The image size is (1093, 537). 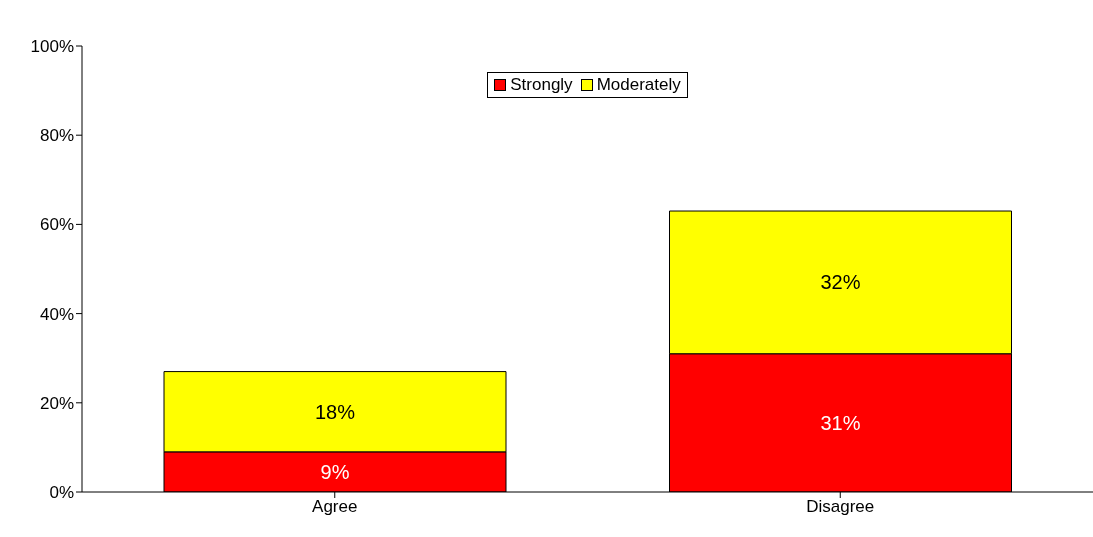 What do you see at coordinates (335, 472) in the screenshot?
I see `data-label: 9%` at bounding box center [335, 472].